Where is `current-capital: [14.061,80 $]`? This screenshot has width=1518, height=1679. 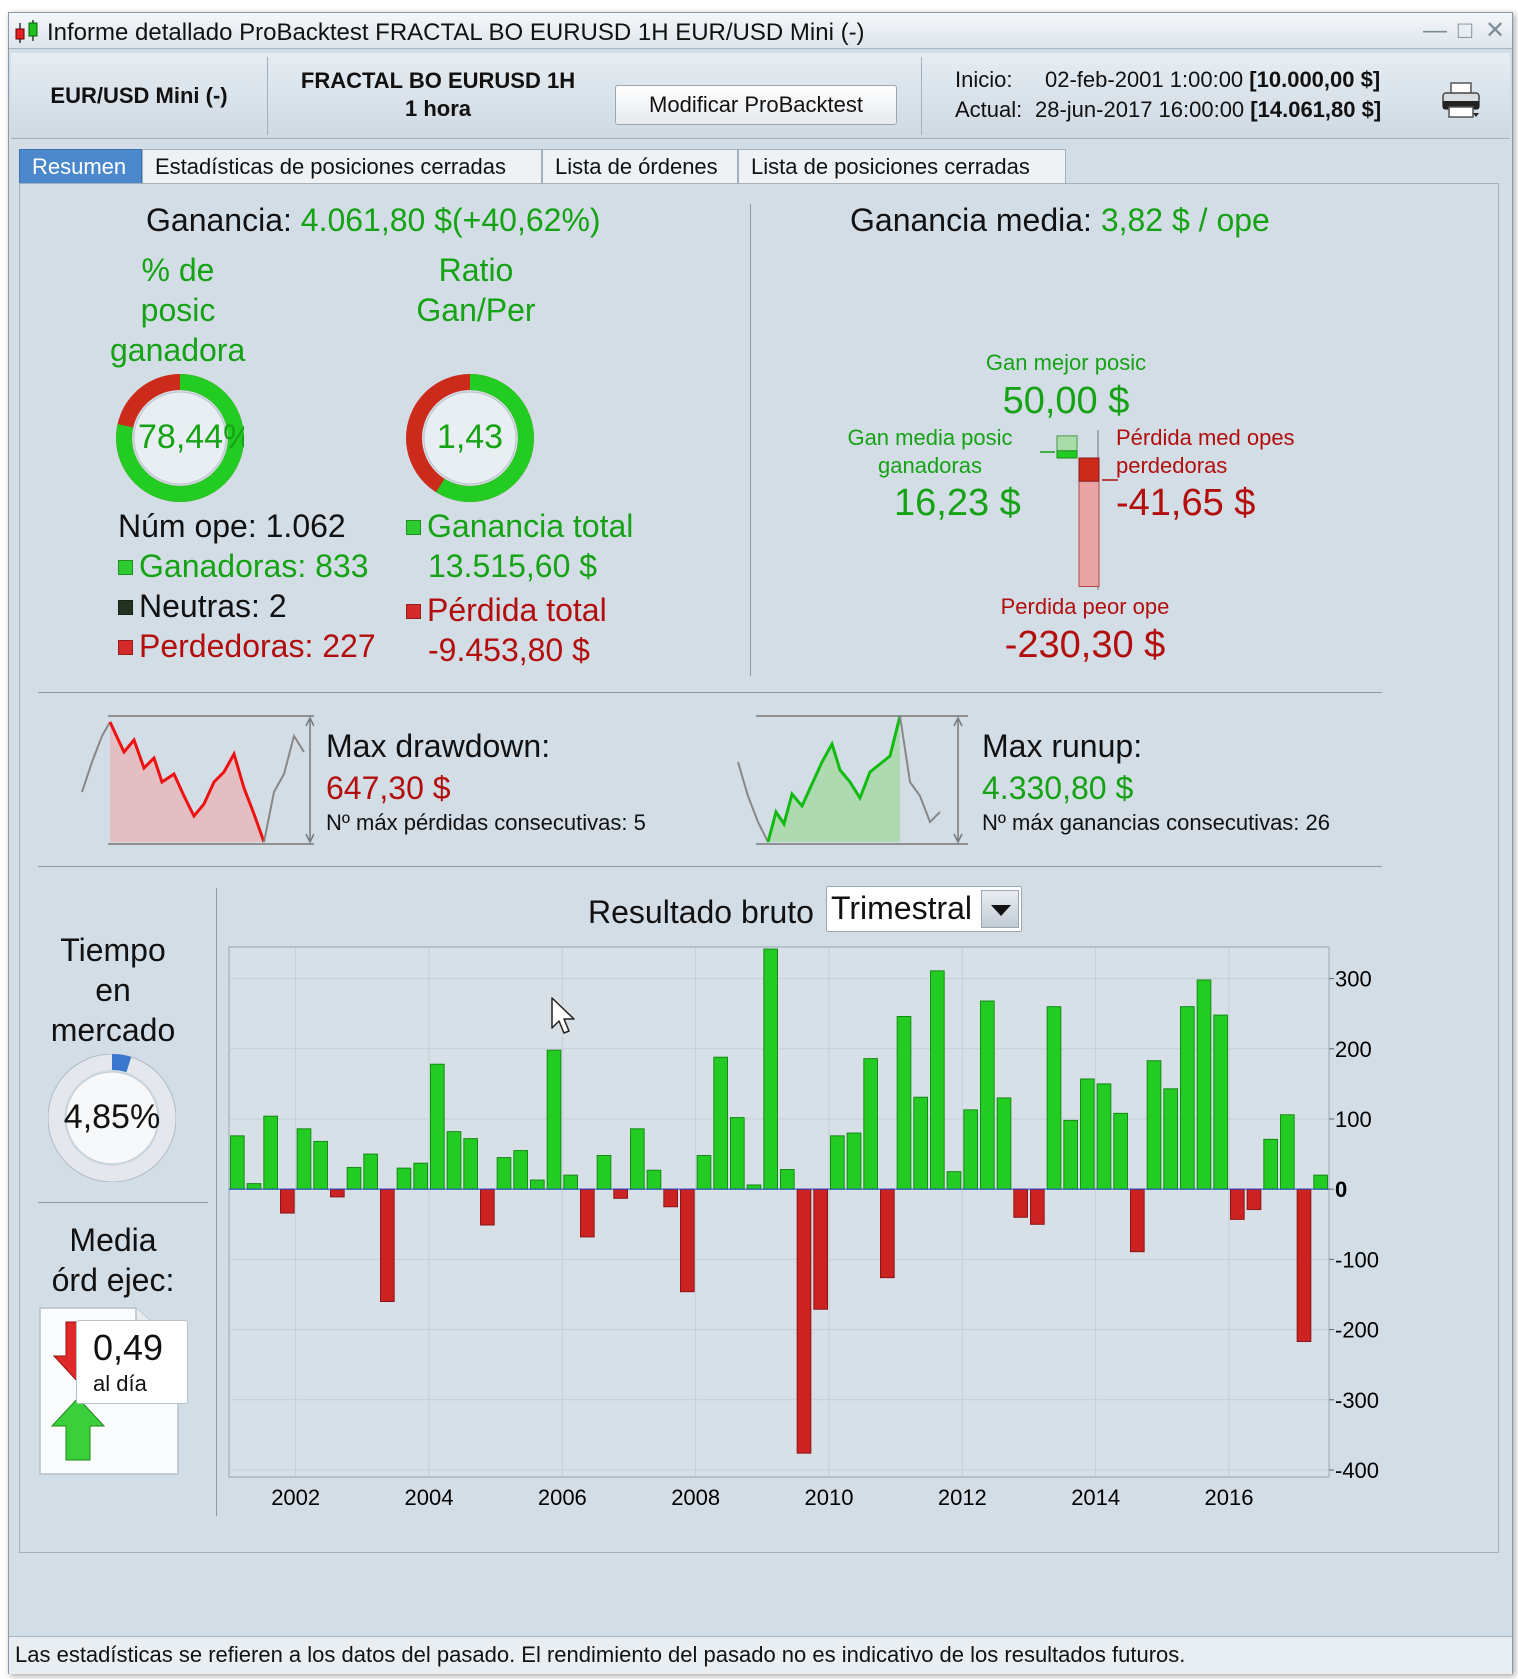
current-capital: [14.061,80 $] is located at coordinates (1316, 109).